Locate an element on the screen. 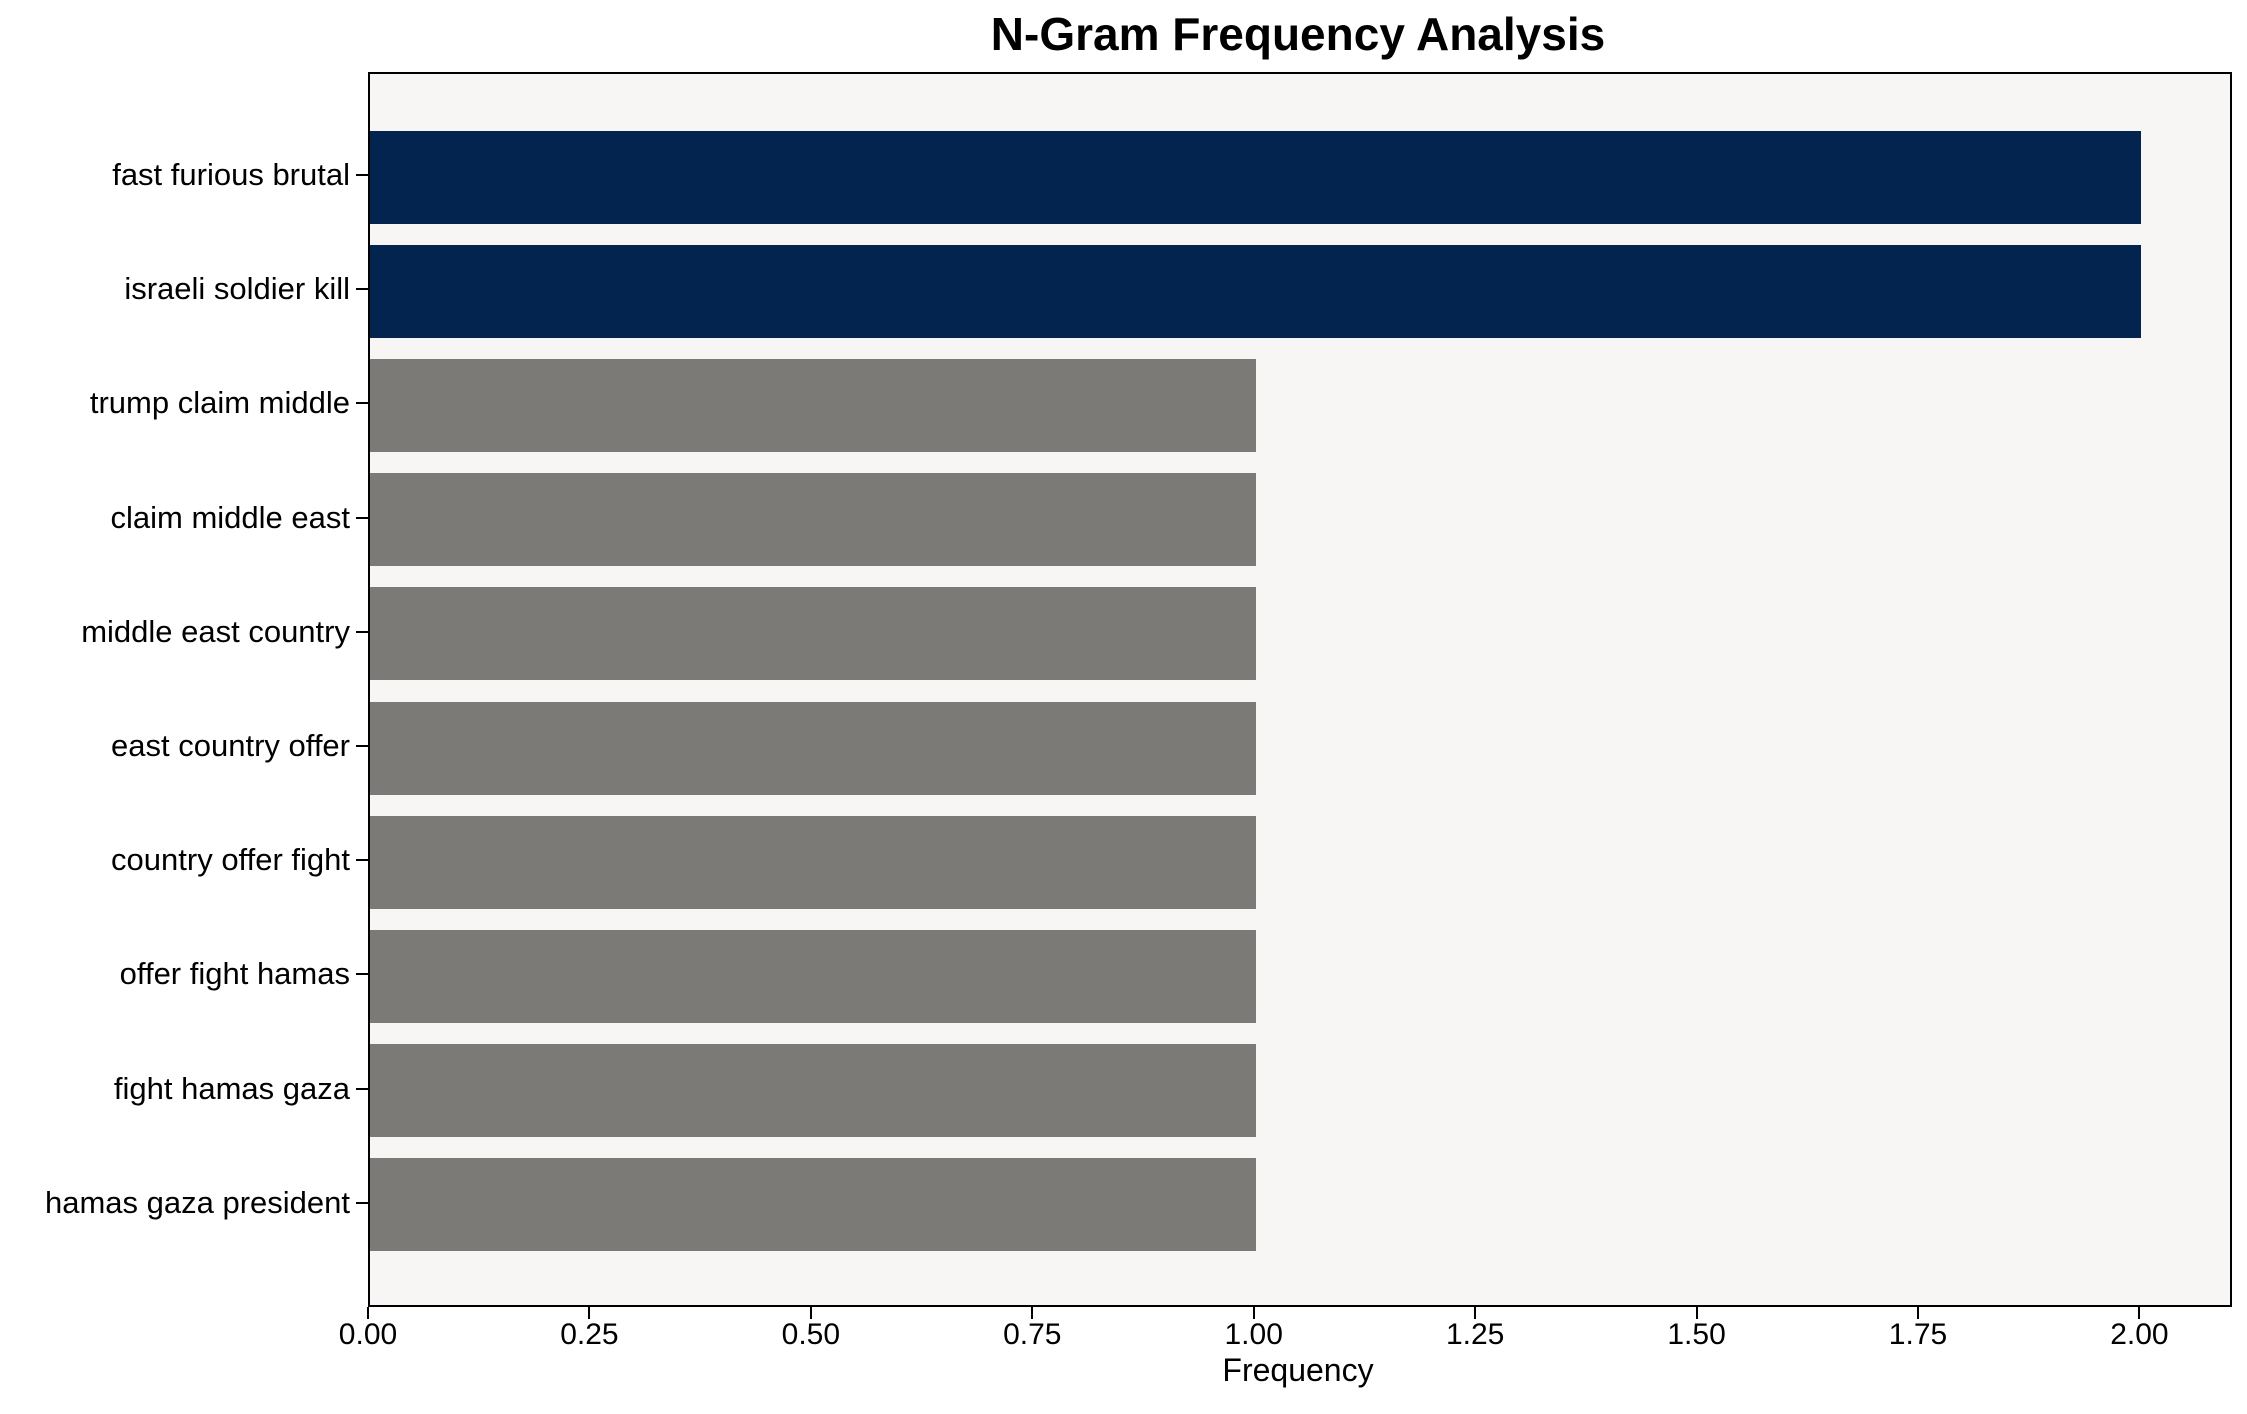  y-tick-label-country-offer-fight: country offer fight is located at coordinates (230, 860).